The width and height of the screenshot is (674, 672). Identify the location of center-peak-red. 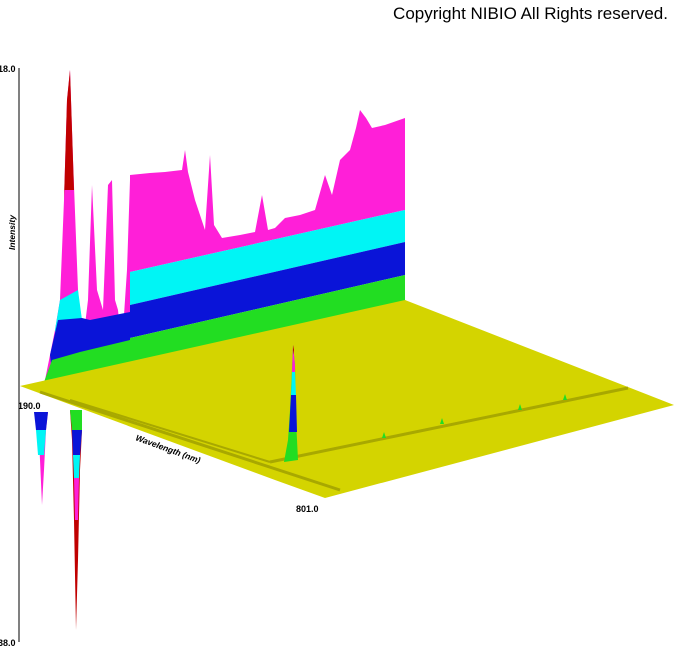
(293, 350).